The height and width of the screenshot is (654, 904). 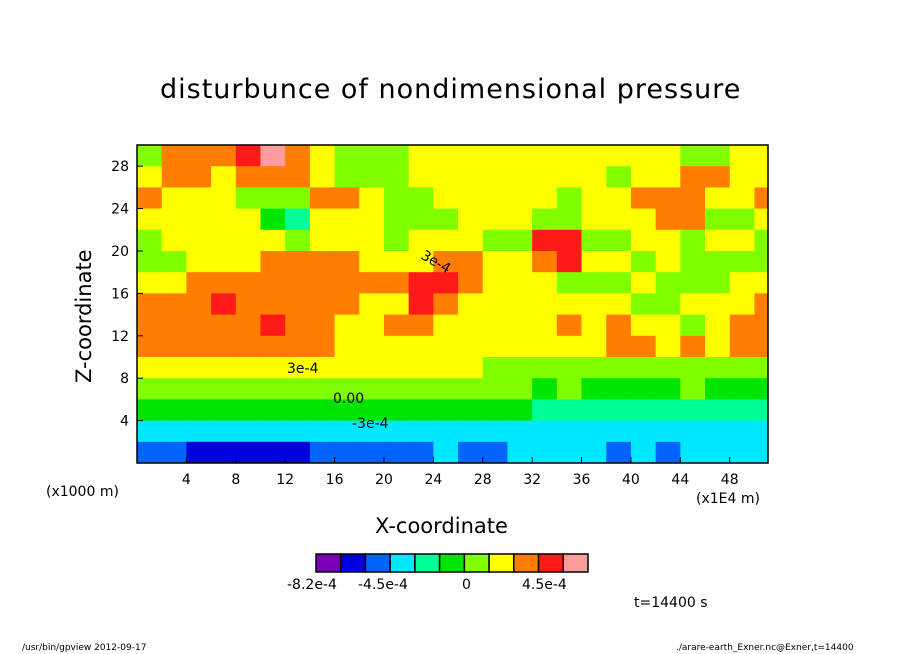 What do you see at coordinates (384, 480) in the screenshot?
I see `x-tick-label: 20` at bounding box center [384, 480].